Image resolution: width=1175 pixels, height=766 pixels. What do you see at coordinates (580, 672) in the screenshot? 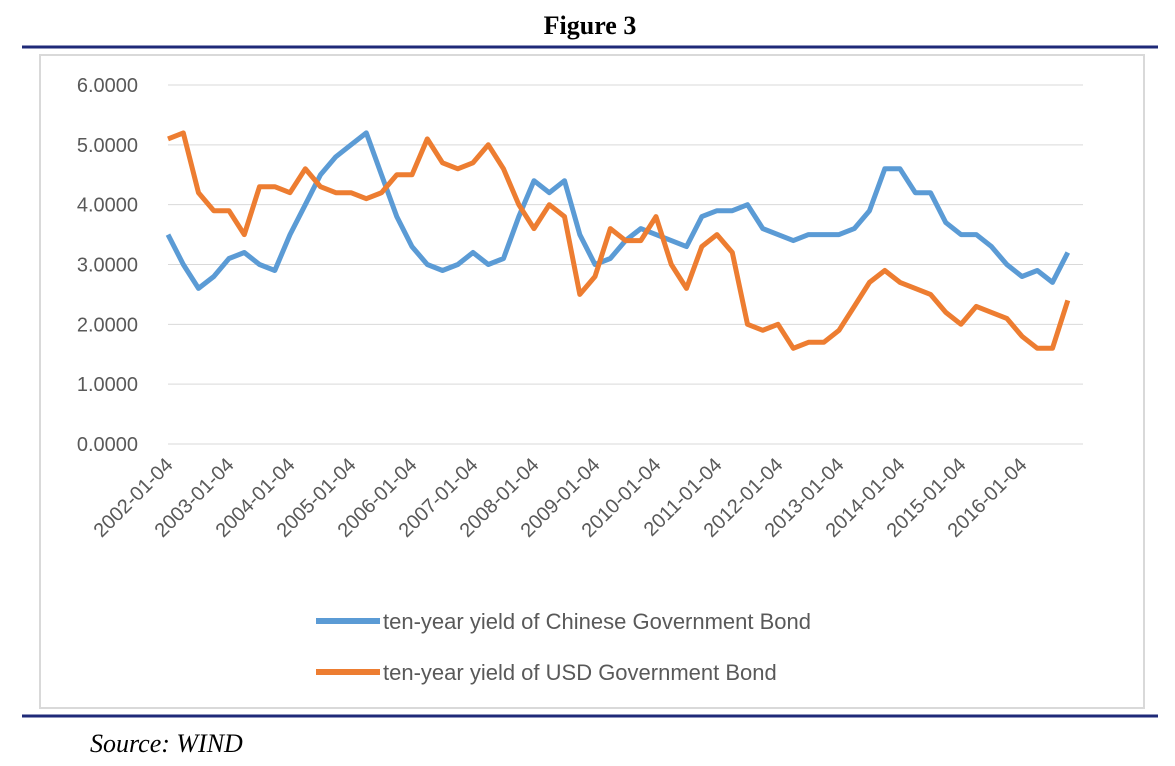
I see `legend-label: ten-year yield of USD Government Bond` at bounding box center [580, 672].